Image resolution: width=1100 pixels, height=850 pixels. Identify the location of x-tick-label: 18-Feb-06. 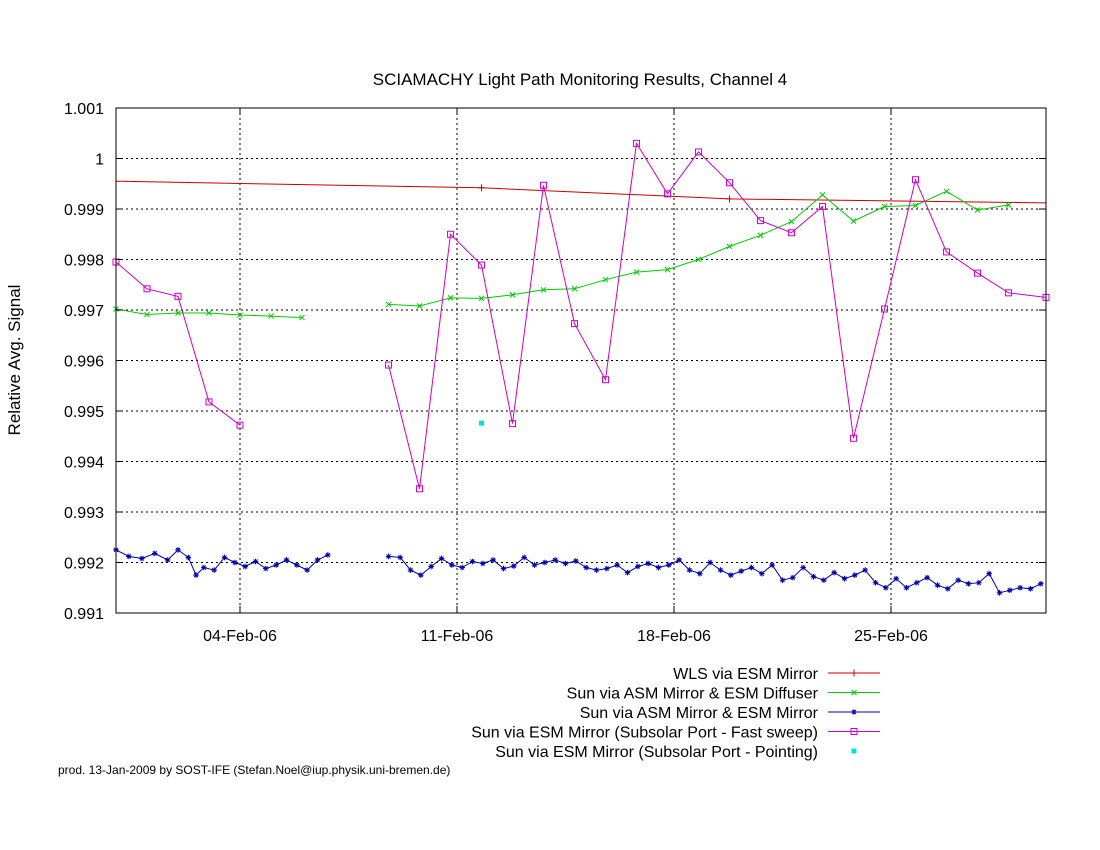
(674, 636).